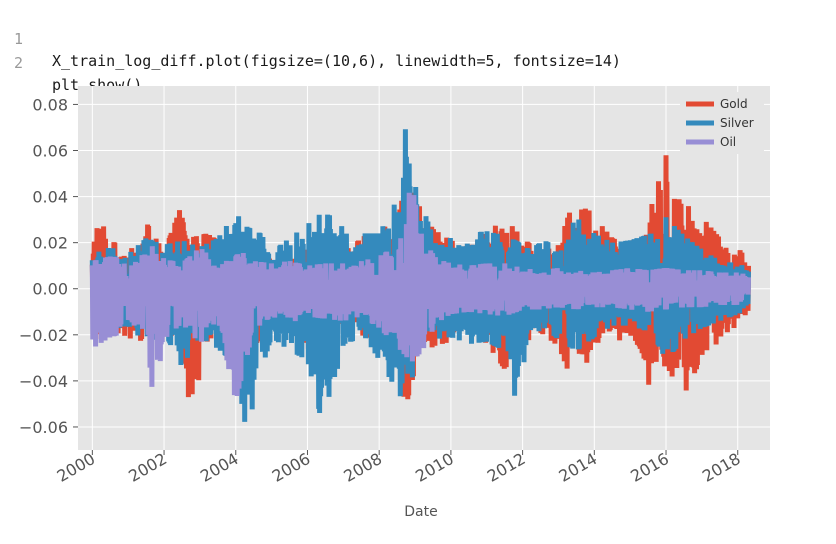 Image resolution: width=836 pixels, height=544 pixels. What do you see at coordinates (734, 104) in the screenshot?
I see `legend-label: Gold` at bounding box center [734, 104].